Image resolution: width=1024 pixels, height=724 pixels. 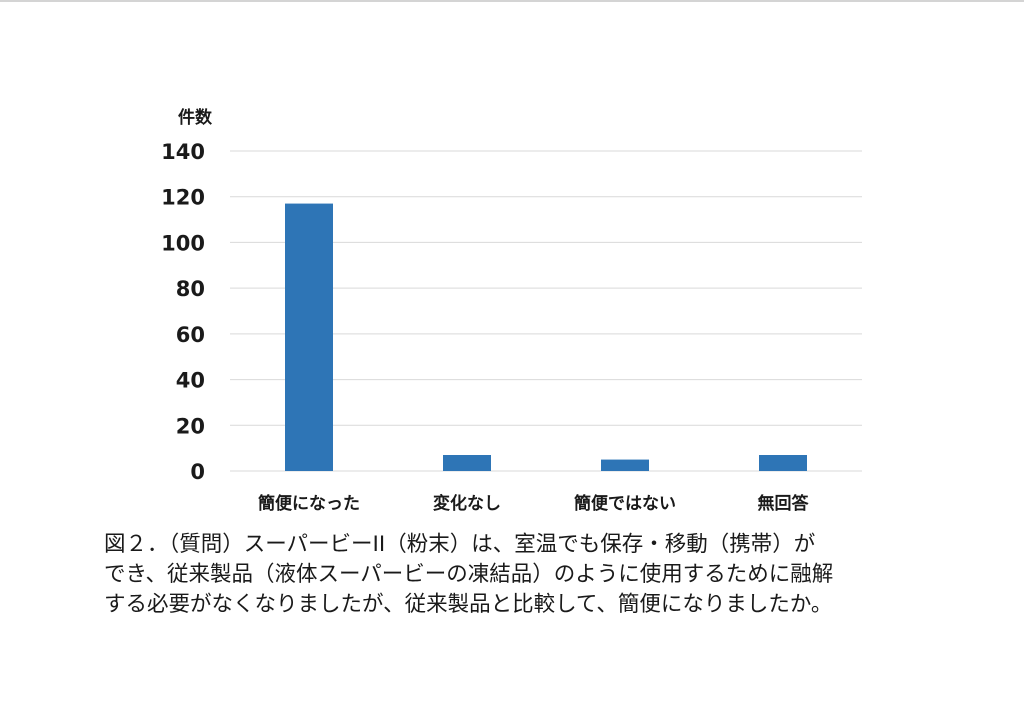 What do you see at coordinates (469, 574) in the screenshot?
I see `caption-line-2: でき、従来製品（液体スーパービーの凍結品）のように使用するために融解` at bounding box center [469, 574].